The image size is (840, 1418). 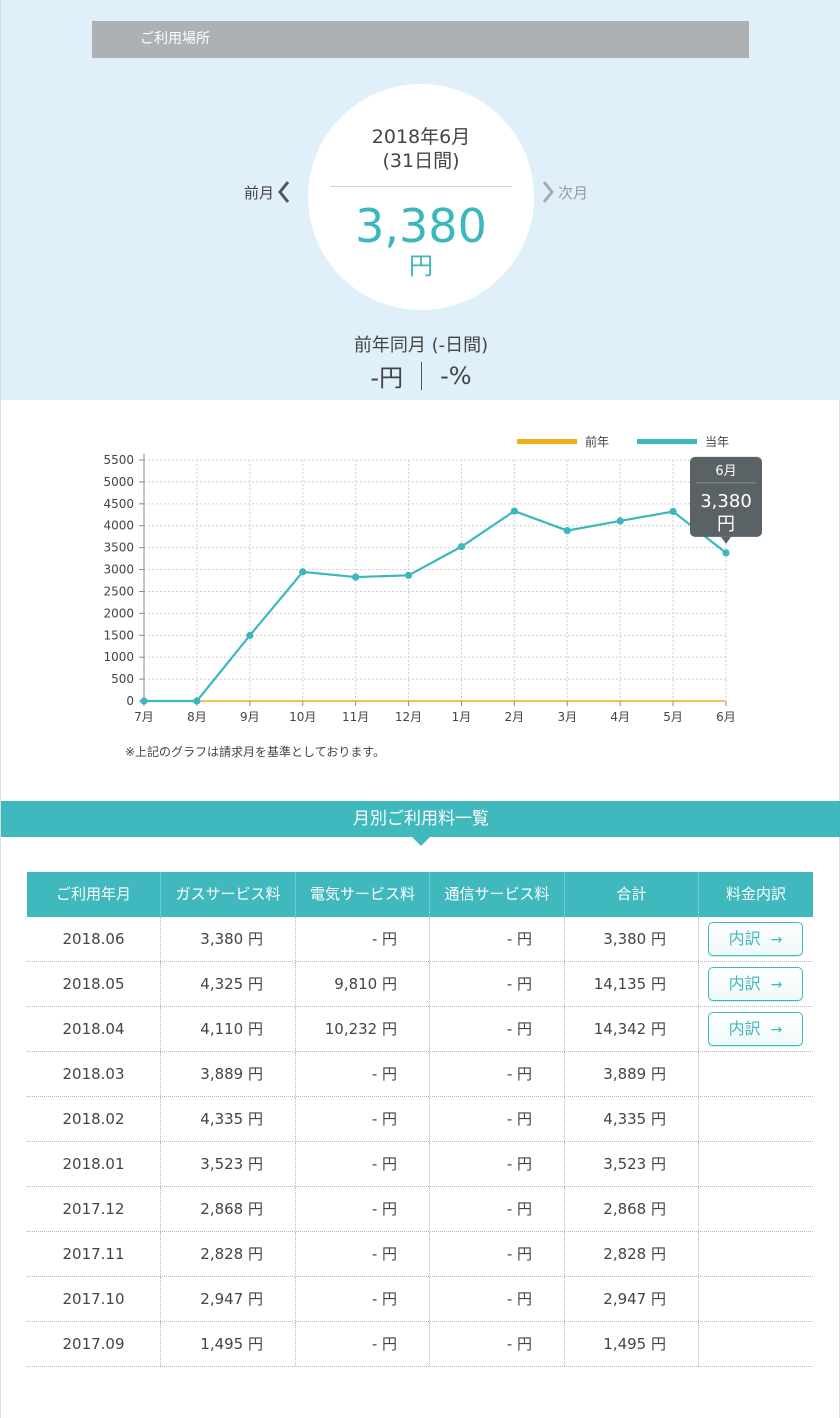 I want to click on x-tick-label: 11月, so click(x=355, y=717).